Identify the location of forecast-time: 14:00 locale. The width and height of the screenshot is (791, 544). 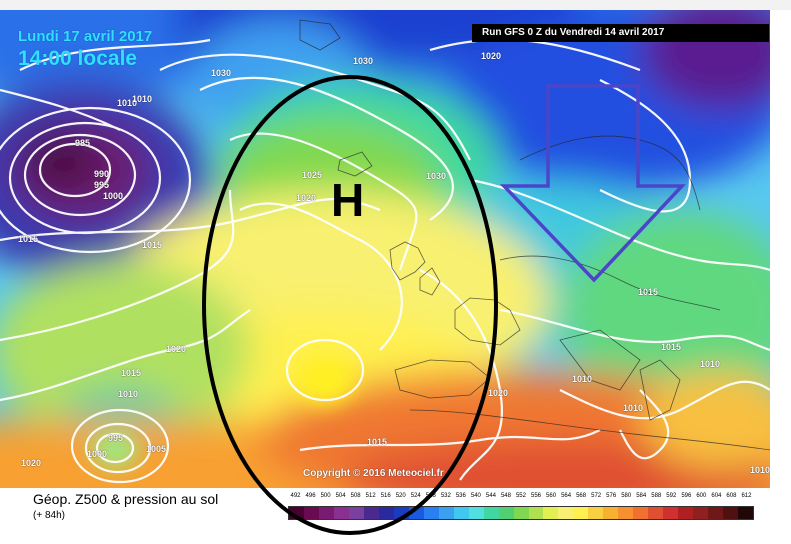
(78, 58).